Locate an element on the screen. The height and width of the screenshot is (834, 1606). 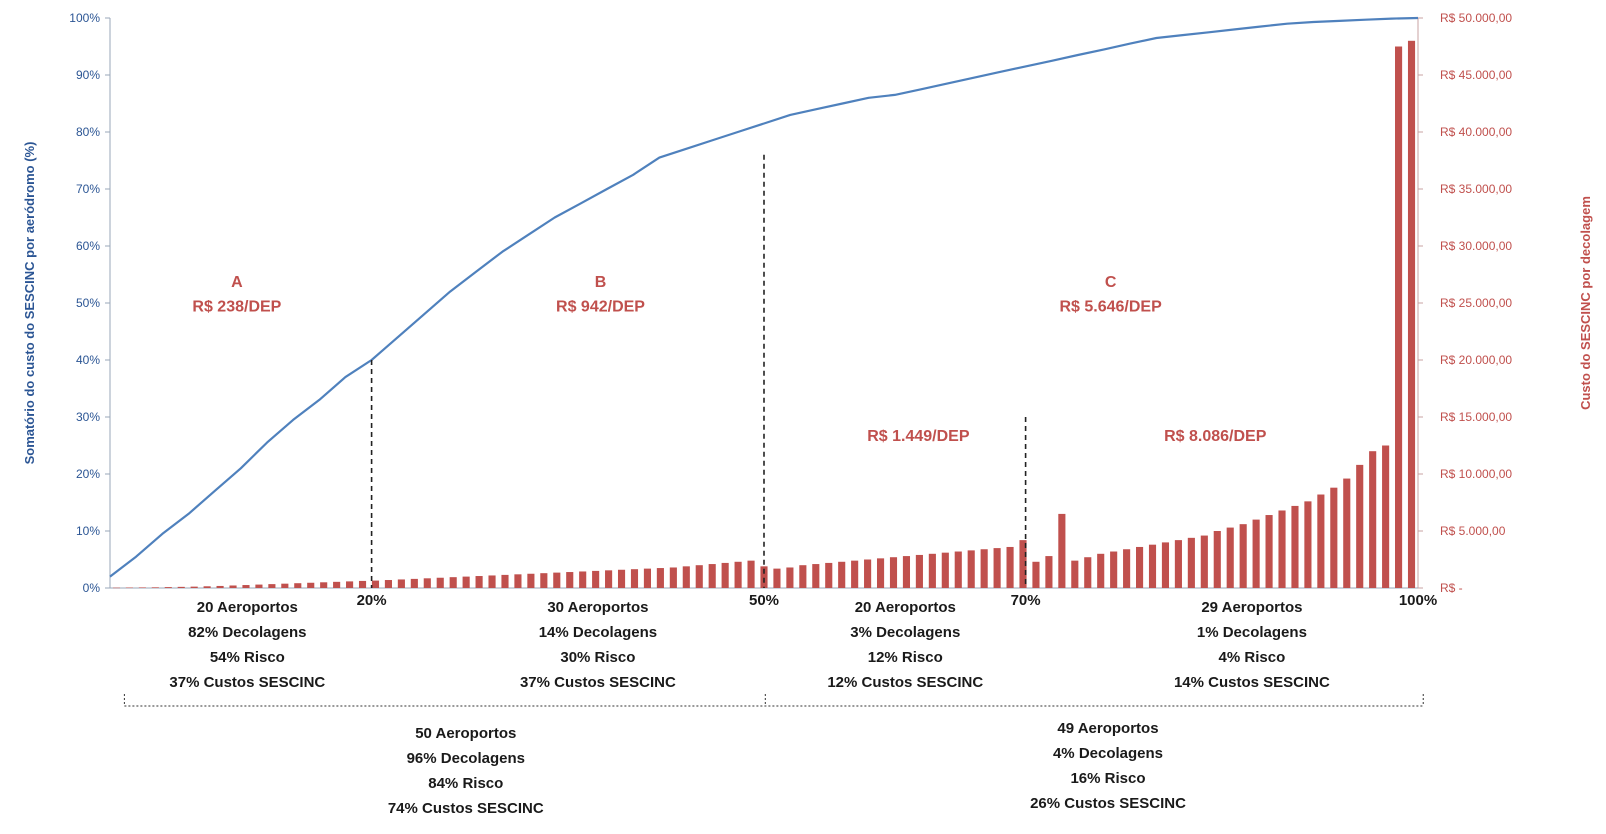
right-tick-label: R$ 45.000,00 is located at coordinates (1476, 75).